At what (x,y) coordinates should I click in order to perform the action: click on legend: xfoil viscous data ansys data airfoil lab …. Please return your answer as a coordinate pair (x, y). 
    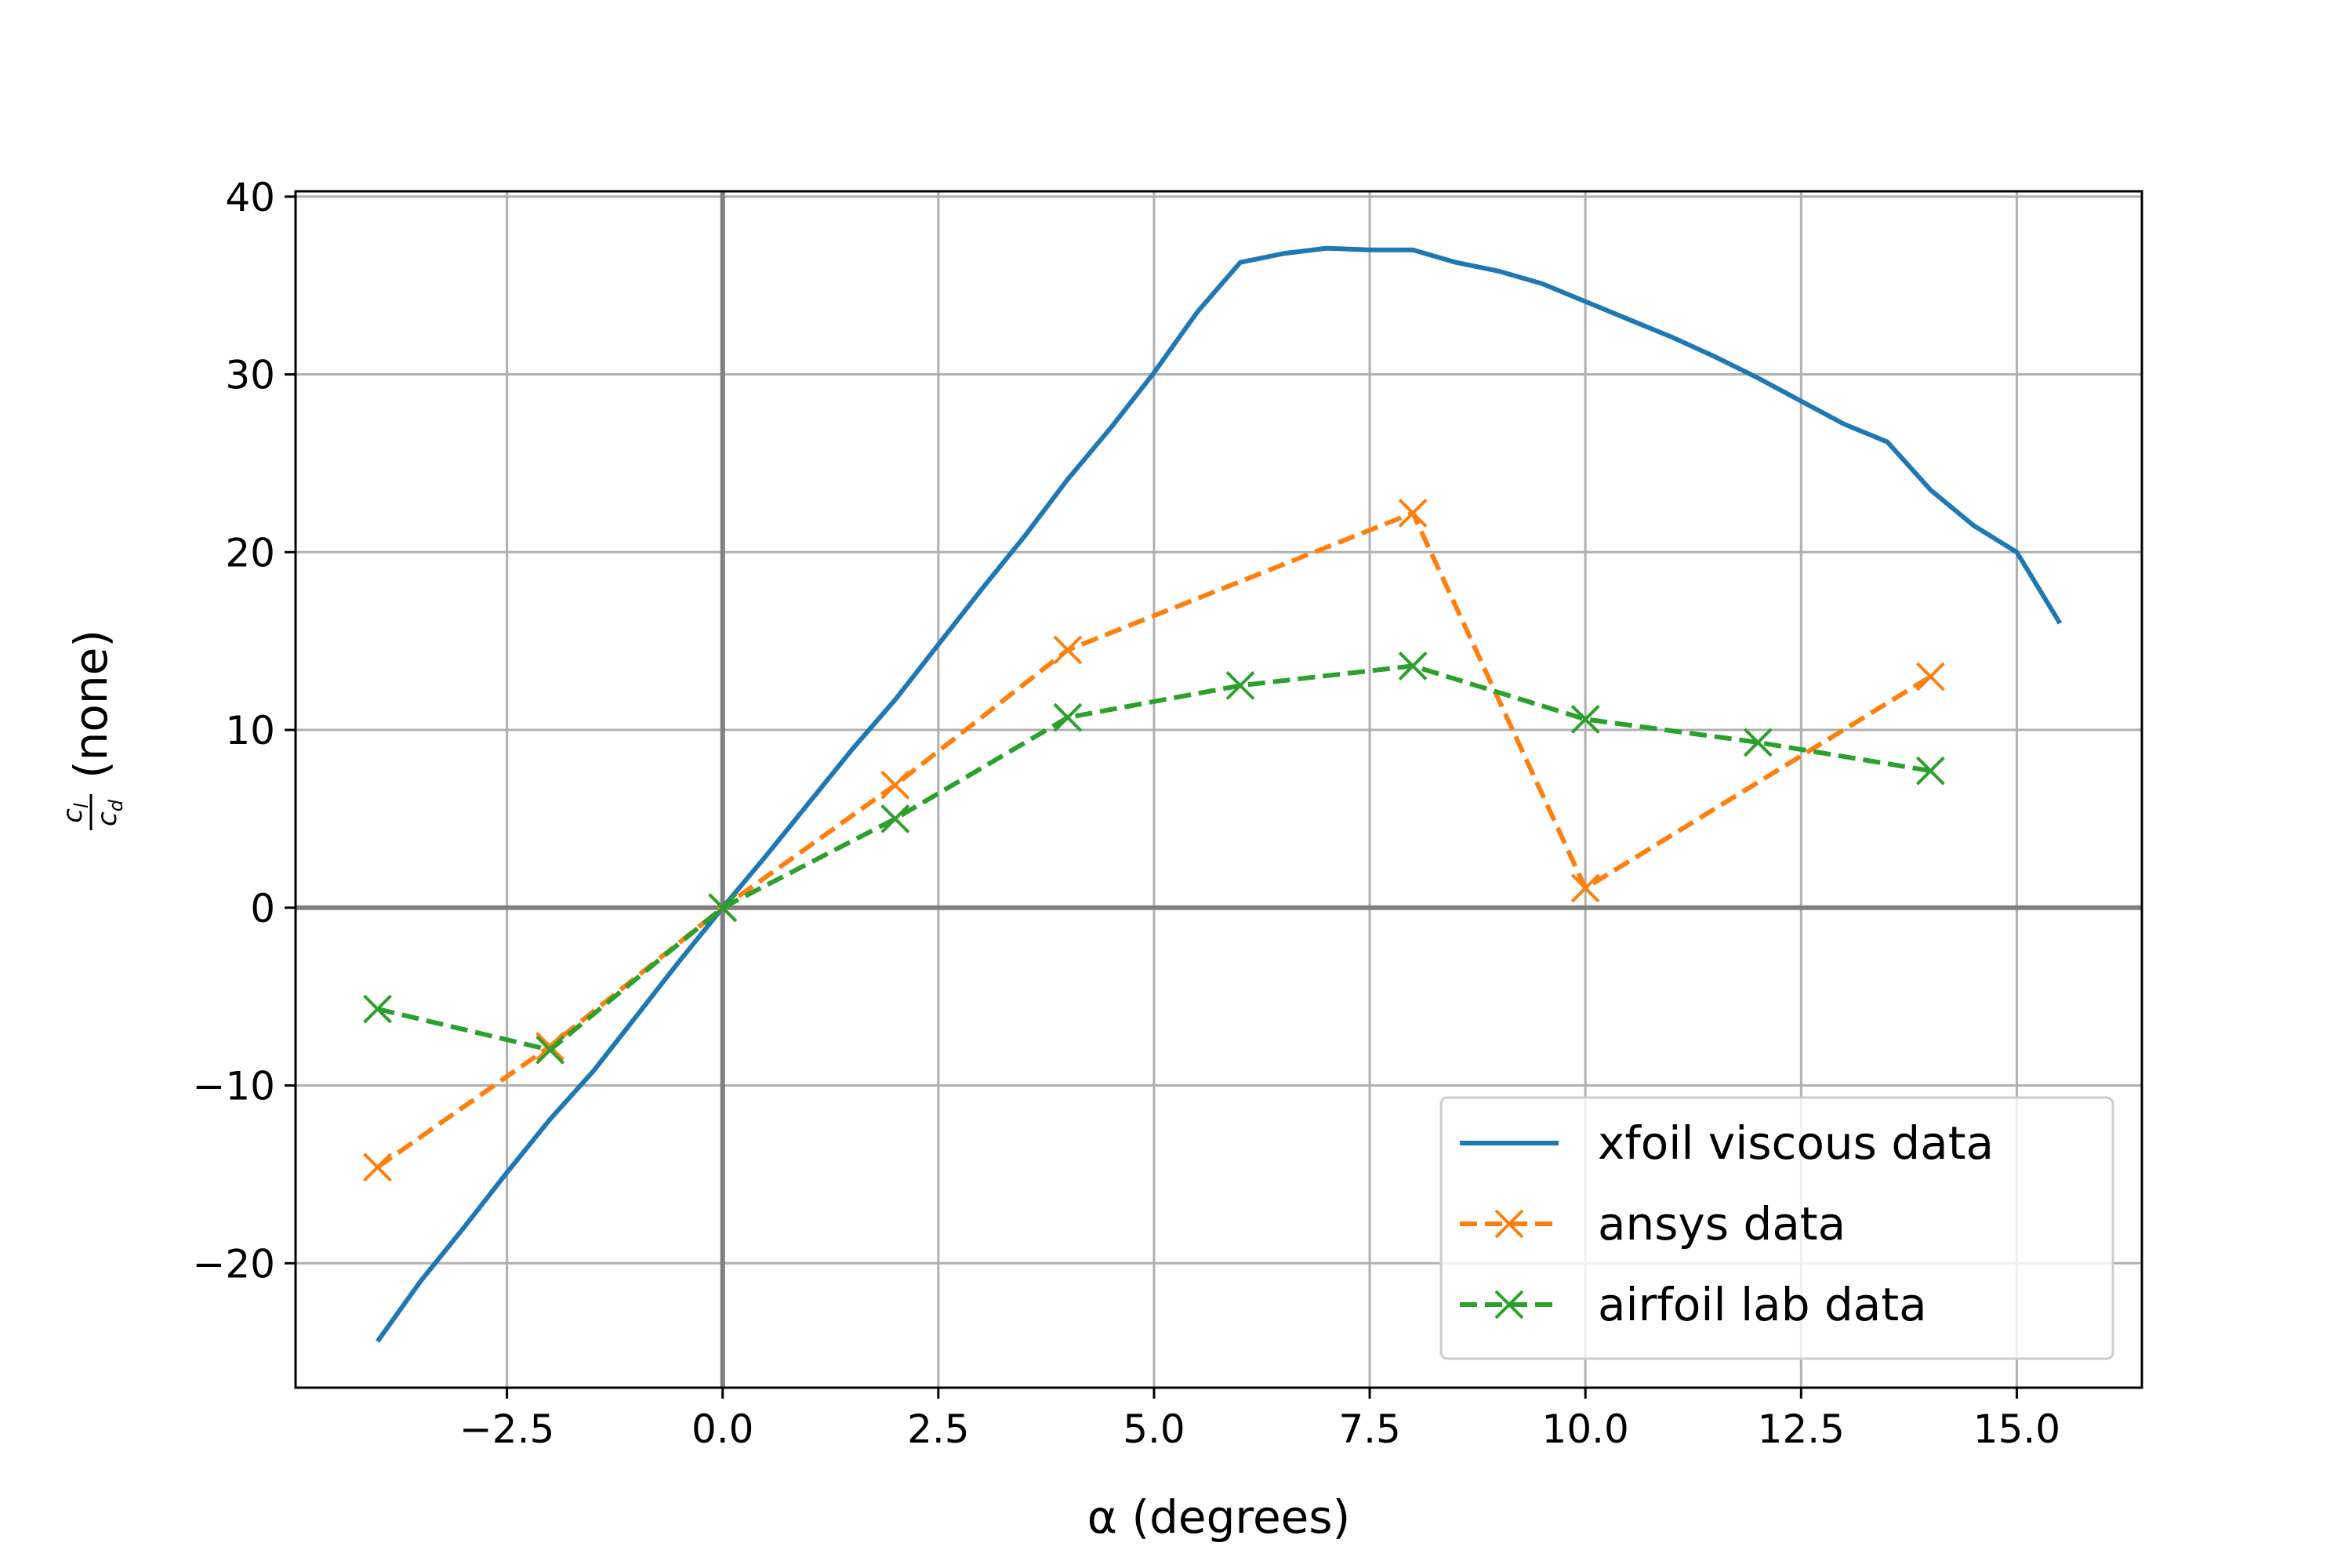
    Looking at the image, I should click on (1776, 1228).